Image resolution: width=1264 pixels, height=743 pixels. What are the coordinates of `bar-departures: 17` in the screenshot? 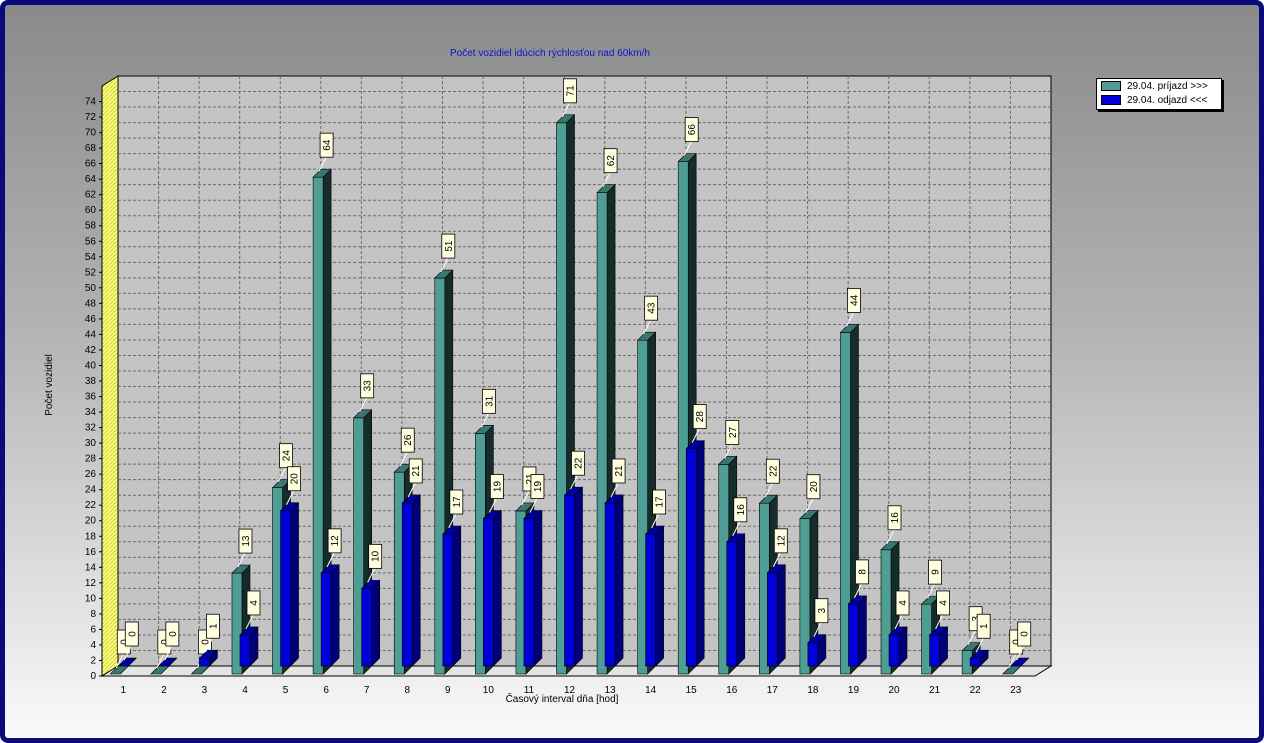 It's located at (655, 578).